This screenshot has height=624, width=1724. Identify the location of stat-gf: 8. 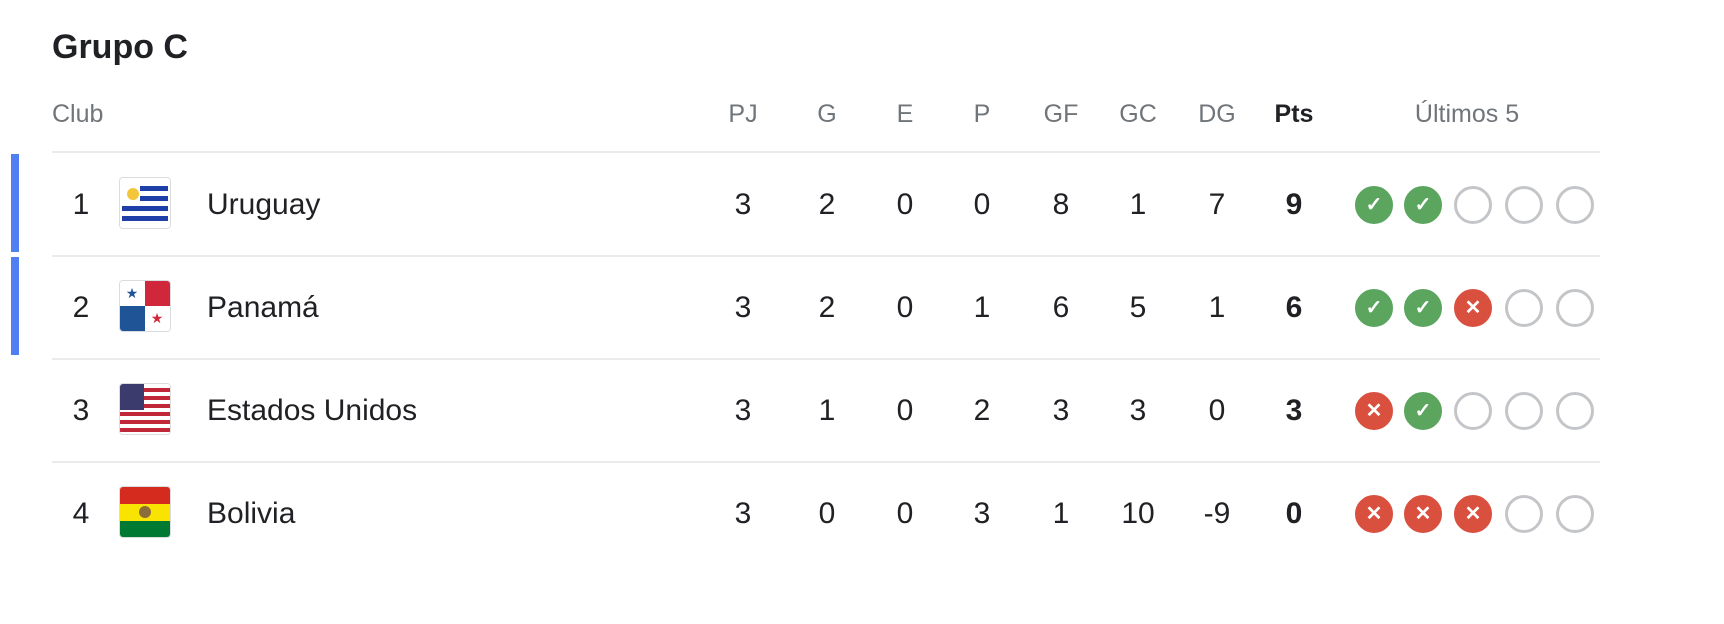
(1061, 204).